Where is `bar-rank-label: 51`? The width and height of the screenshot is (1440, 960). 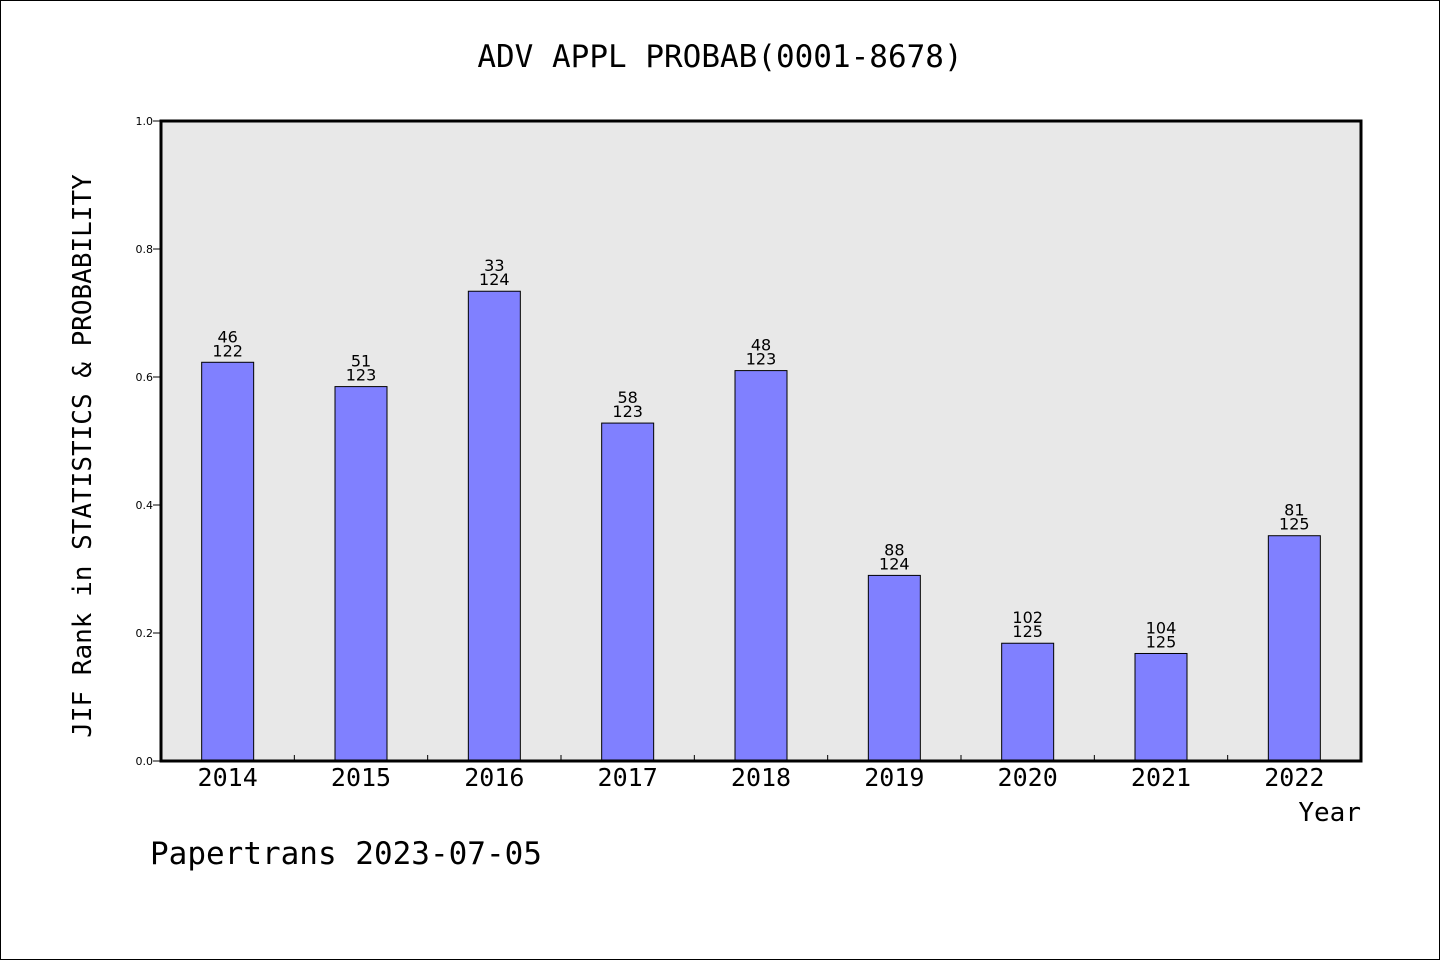 bar-rank-label: 51 is located at coordinates (361, 361).